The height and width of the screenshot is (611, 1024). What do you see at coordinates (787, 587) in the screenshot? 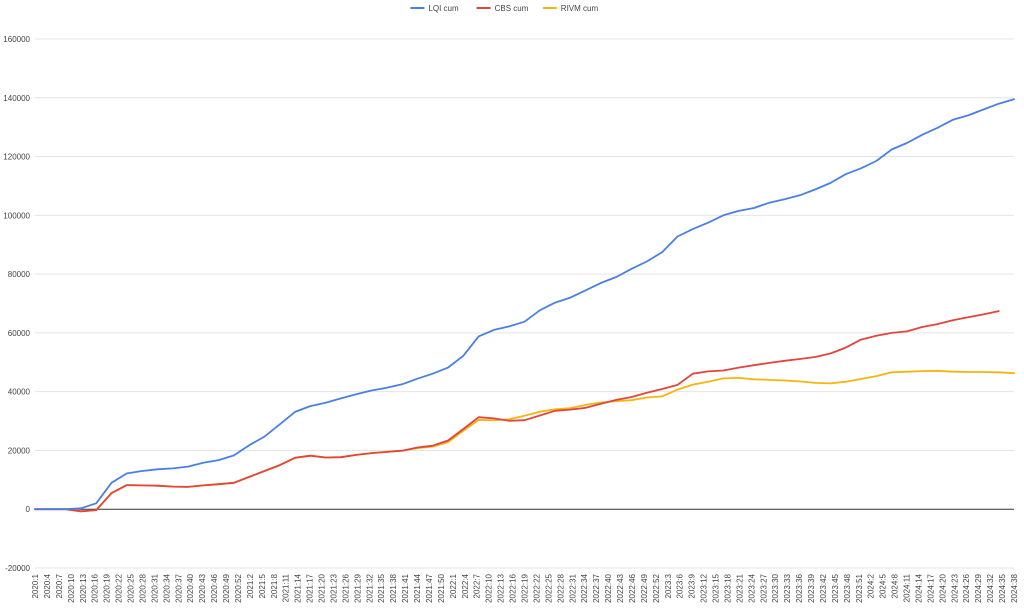
I see `x-tick-label: 2023:33` at bounding box center [787, 587].